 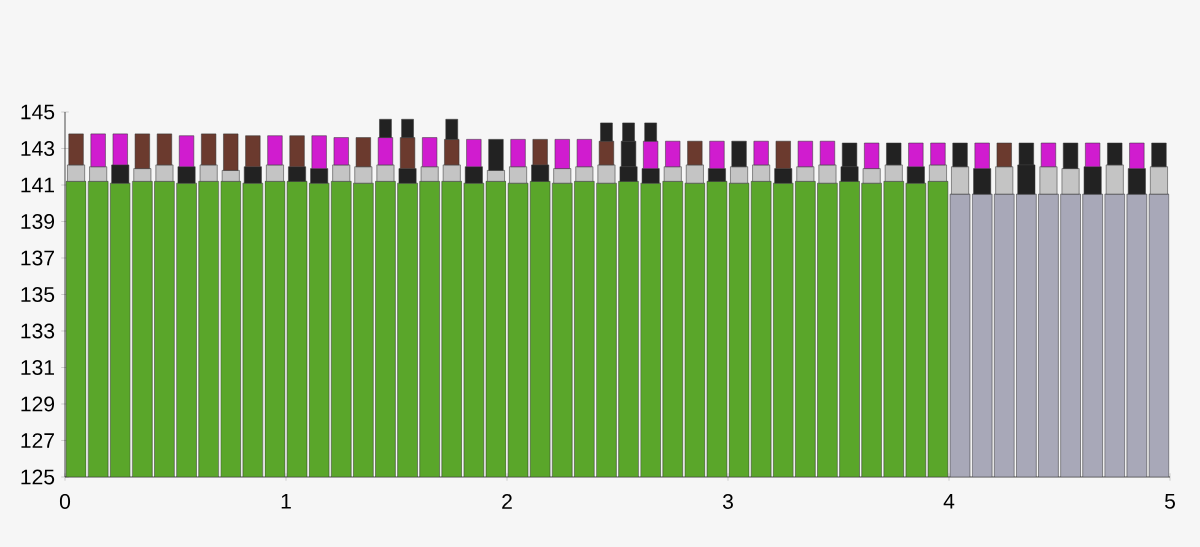 I want to click on y-tick-label: 139, so click(x=38, y=221).